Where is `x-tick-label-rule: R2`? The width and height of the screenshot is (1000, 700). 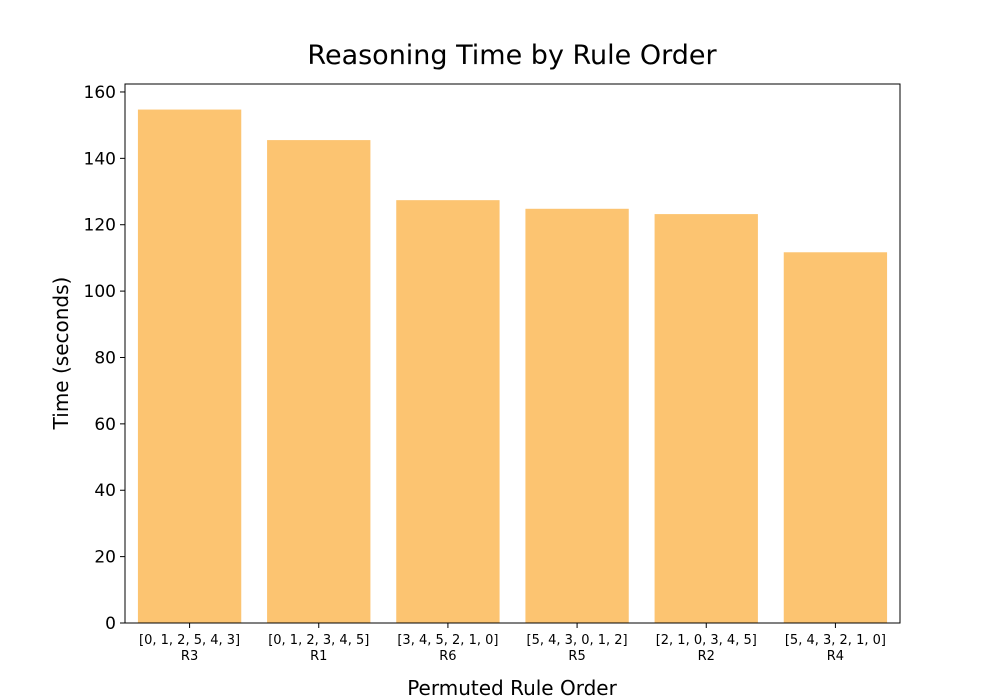 x-tick-label-rule: R2 is located at coordinates (706, 656).